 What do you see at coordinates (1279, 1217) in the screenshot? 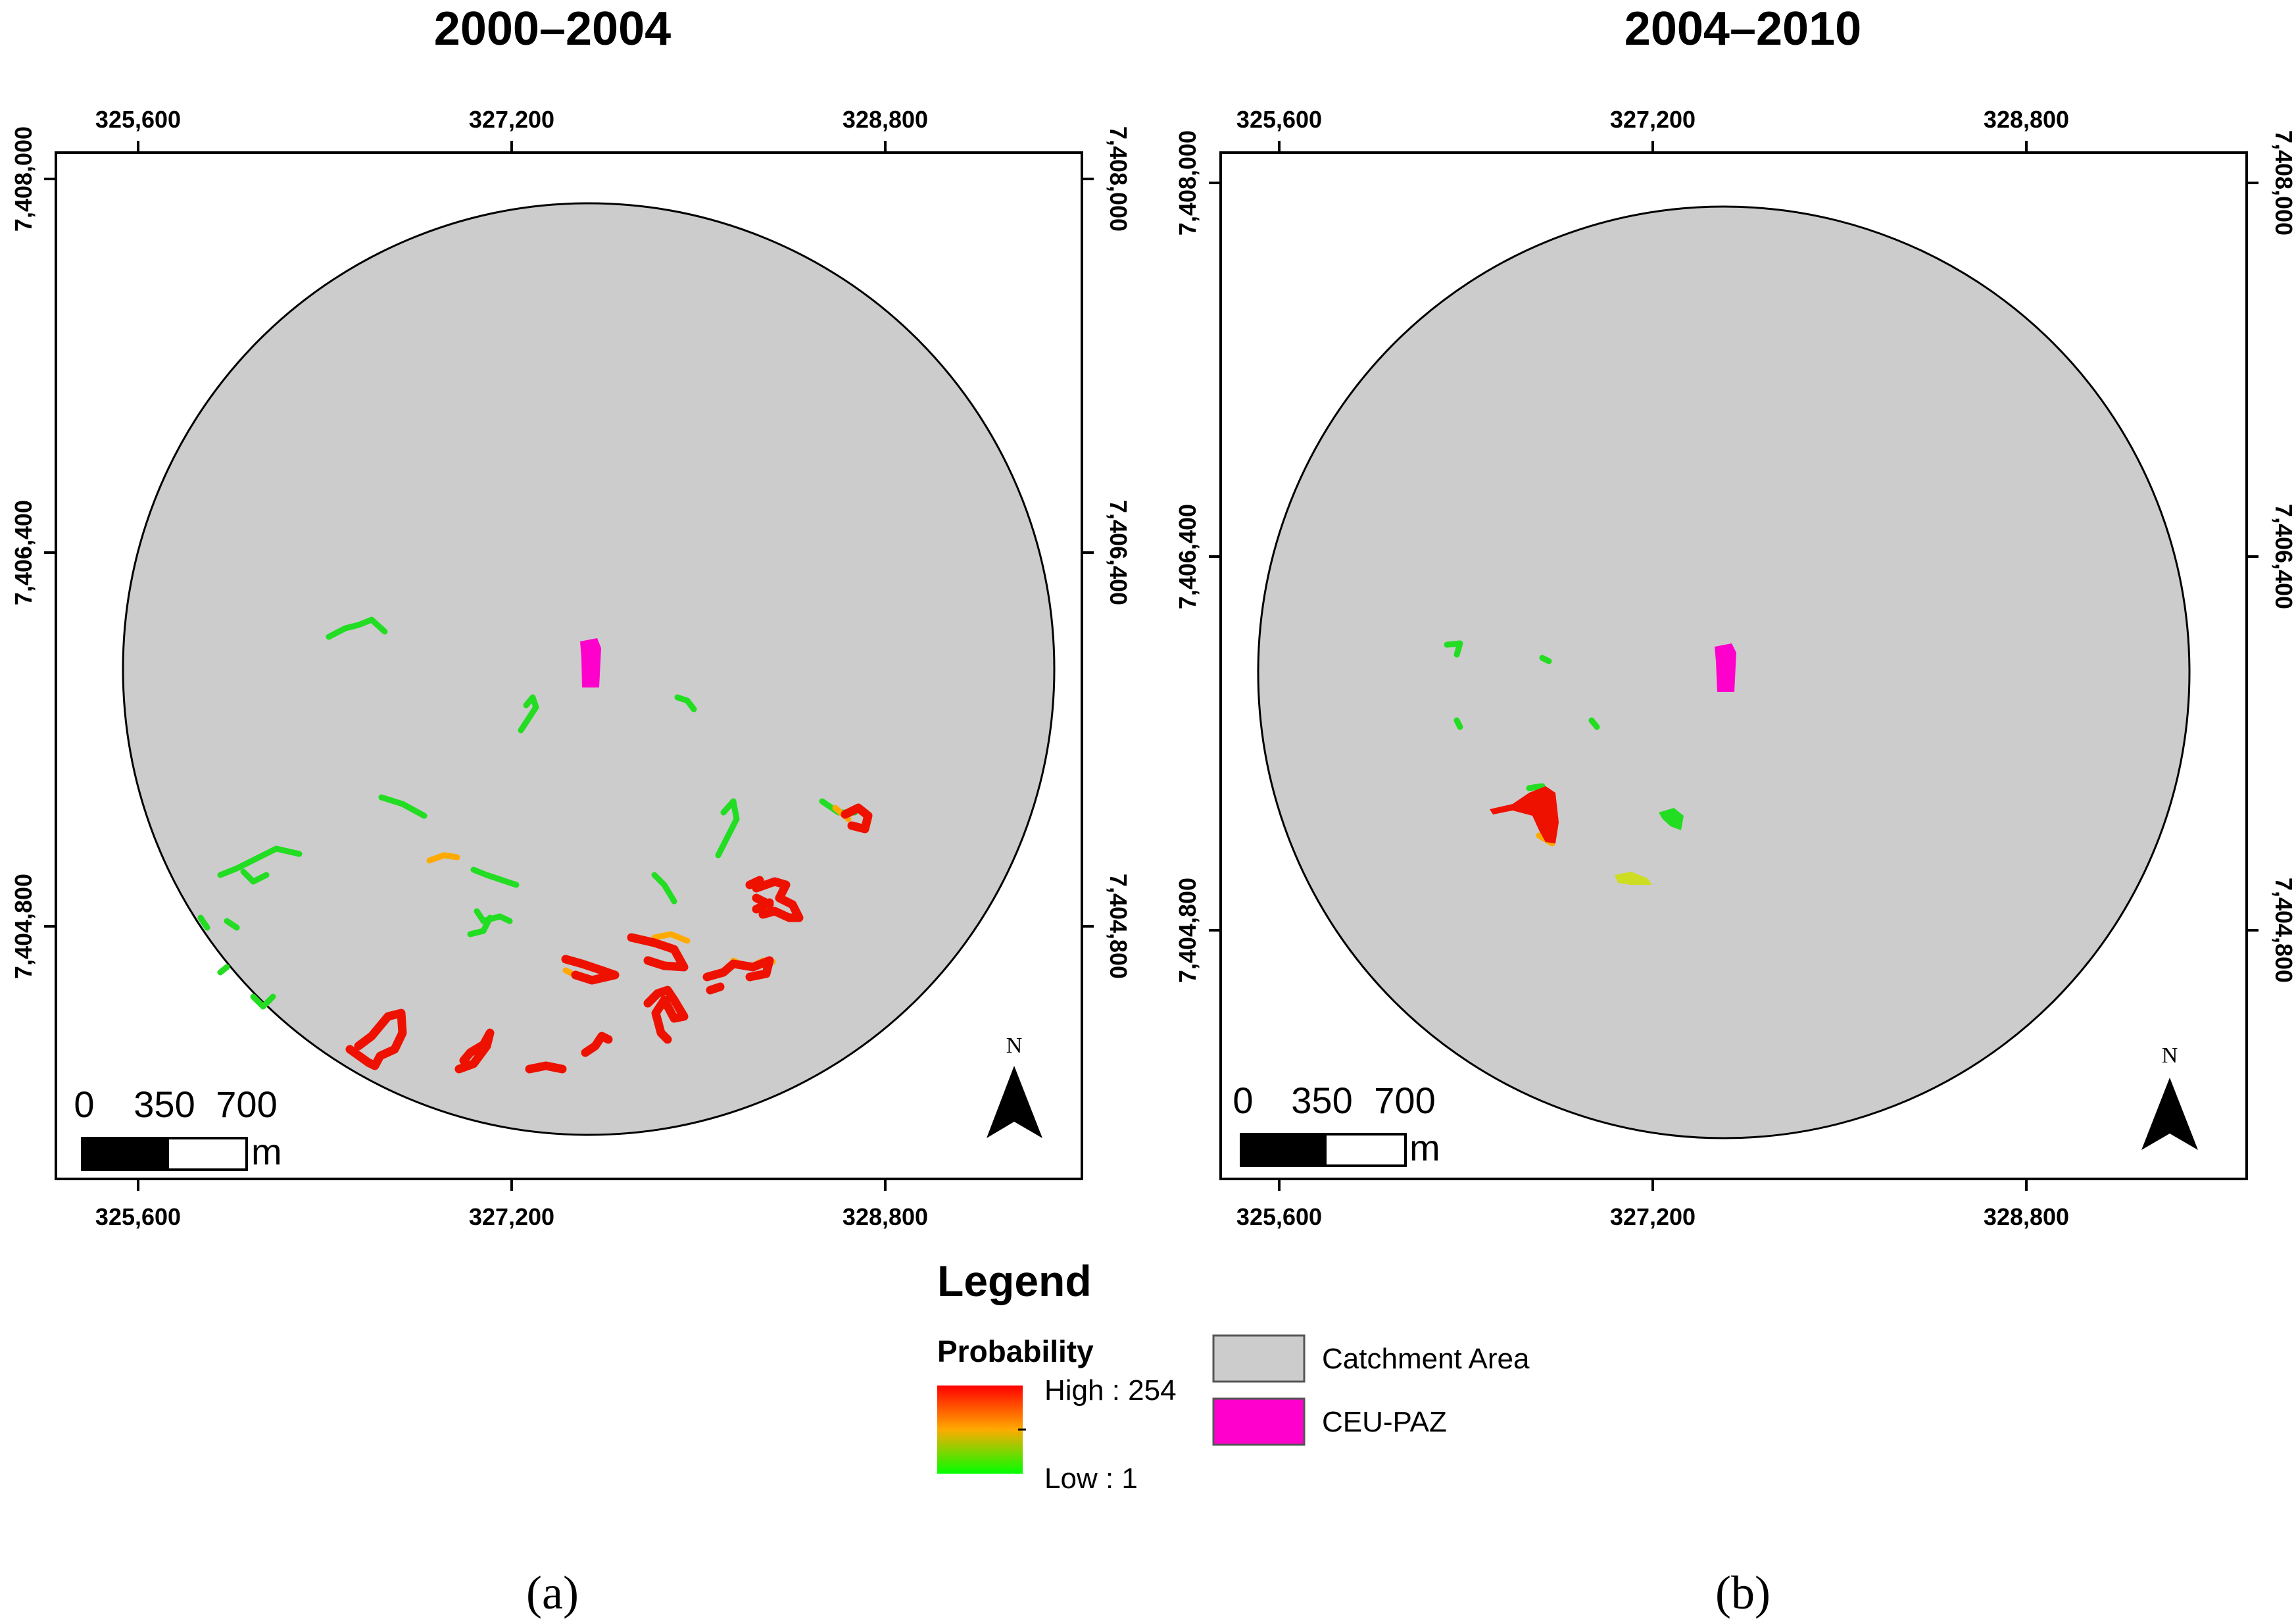
I see `panel-b-x-tick-bottom: 325,600` at bounding box center [1279, 1217].